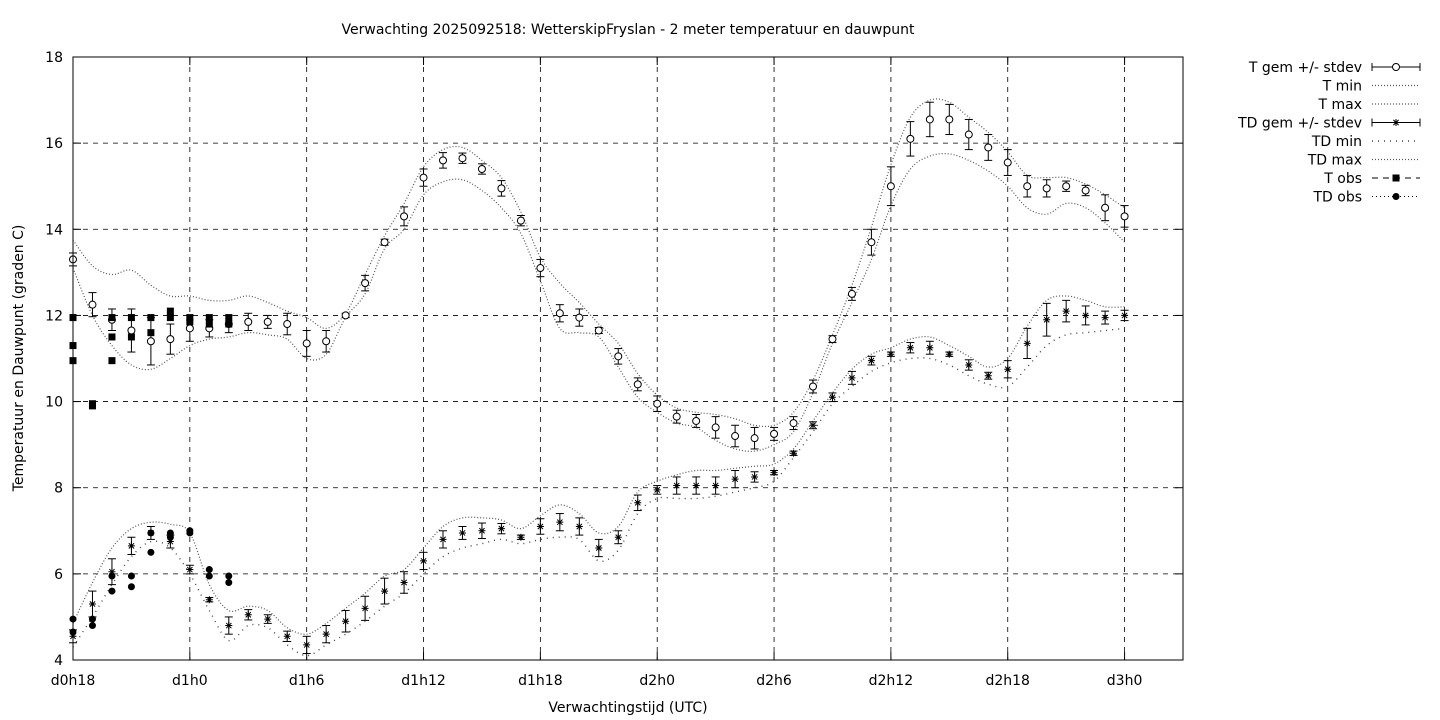  Describe the element at coordinates (1299, 124) in the screenshot. I see `legend-label: TD gem +/- stdev` at that location.